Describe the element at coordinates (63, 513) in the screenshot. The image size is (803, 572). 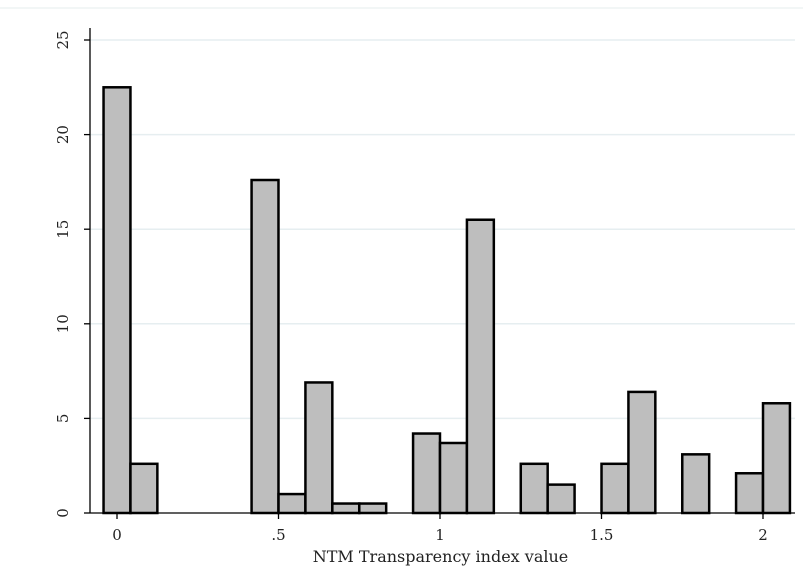
I see `y-tick-label: 0` at that location.